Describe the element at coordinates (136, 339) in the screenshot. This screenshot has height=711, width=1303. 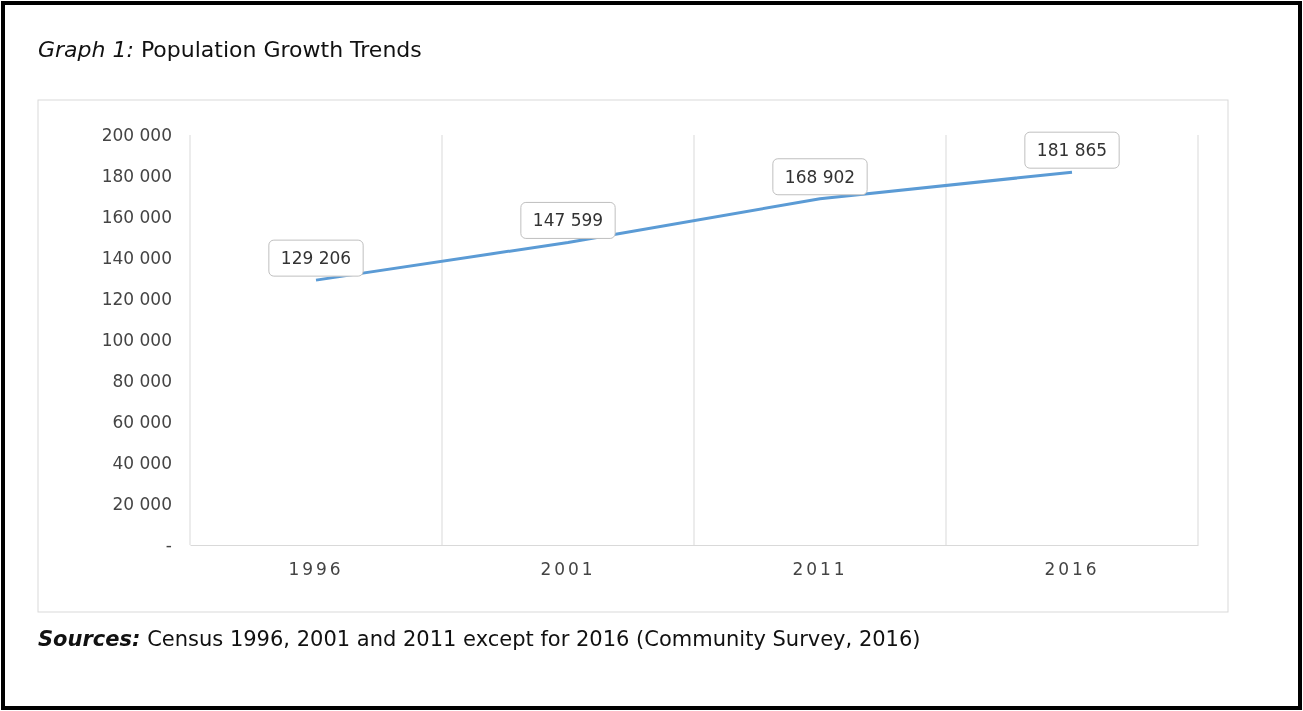
I see `y-tick-label: 100 000` at that location.